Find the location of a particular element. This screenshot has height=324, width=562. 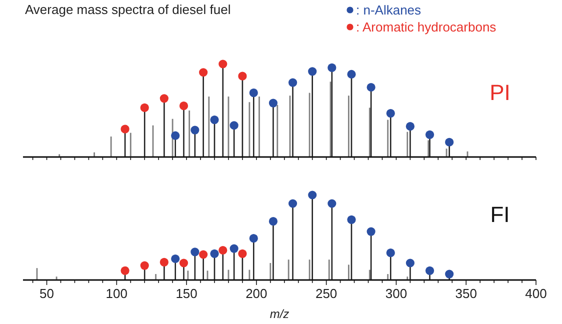

x-tick-label: 100 is located at coordinates (117, 293).